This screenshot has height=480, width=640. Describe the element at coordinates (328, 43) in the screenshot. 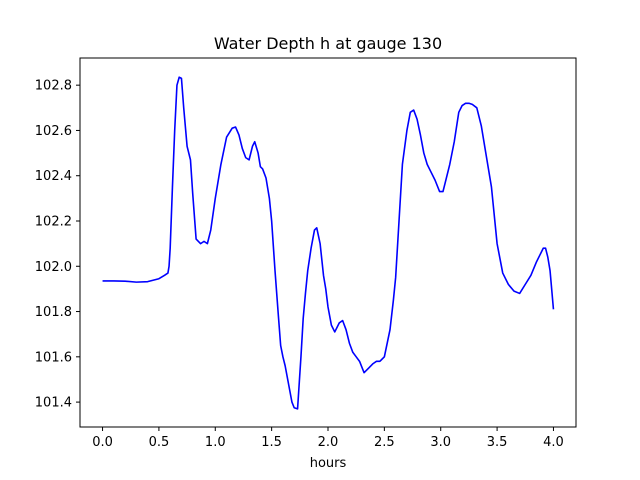

I see `chart-title: Water Depth h at gauge 130` at that location.